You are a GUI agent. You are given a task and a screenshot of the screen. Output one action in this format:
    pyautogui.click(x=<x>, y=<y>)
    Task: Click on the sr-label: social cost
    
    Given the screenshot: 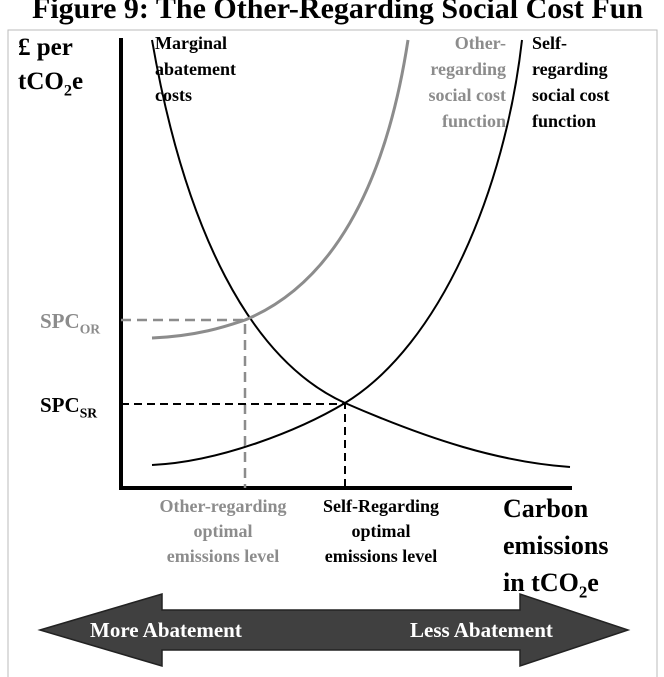 What is the action you would take?
    pyautogui.click(x=570, y=95)
    